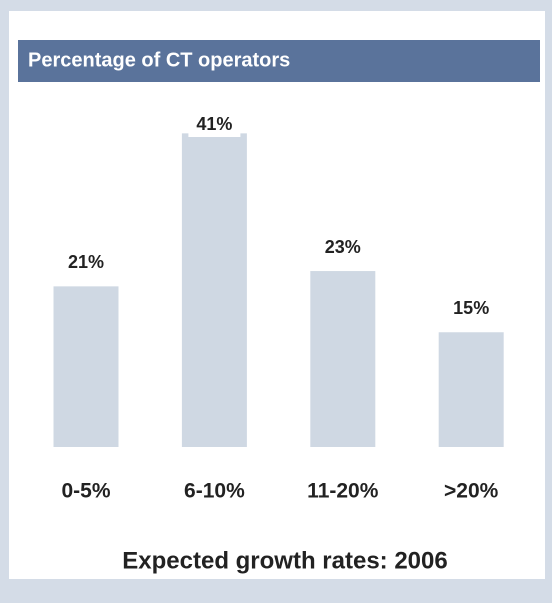  I want to click on x-tick-label: 11-20%, so click(343, 491).